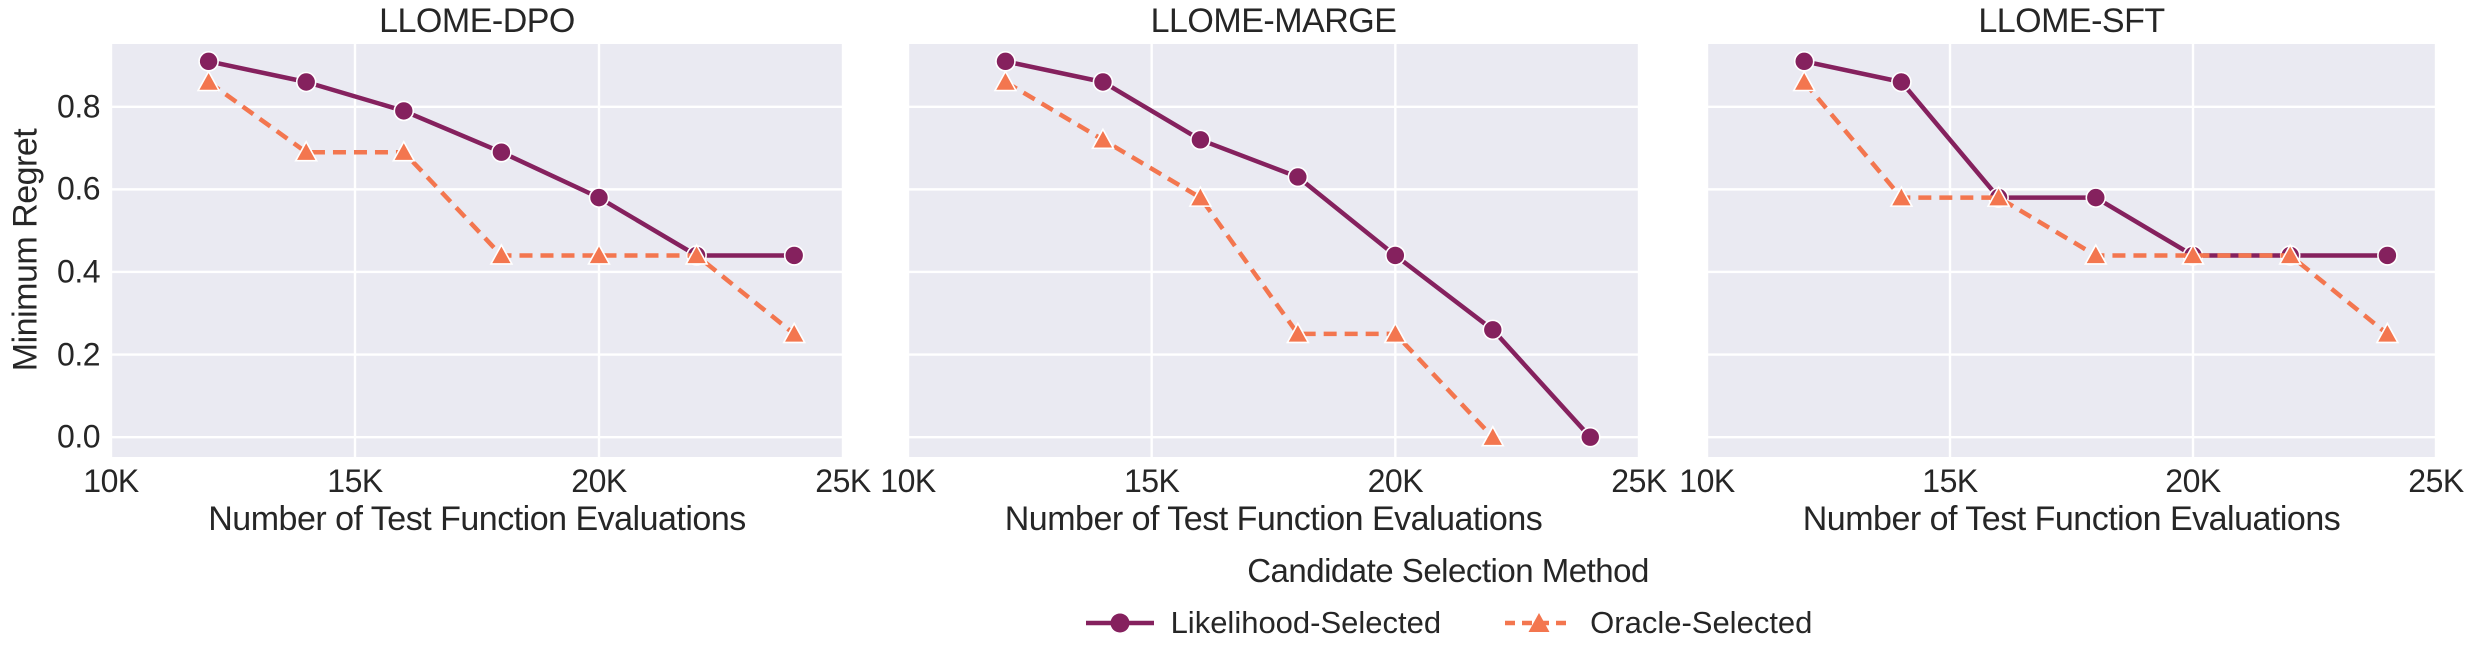 The height and width of the screenshot is (658, 2476). What do you see at coordinates (1539, 622) in the screenshot?
I see `dashed-line-triangle-marker-icon` at bounding box center [1539, 622].